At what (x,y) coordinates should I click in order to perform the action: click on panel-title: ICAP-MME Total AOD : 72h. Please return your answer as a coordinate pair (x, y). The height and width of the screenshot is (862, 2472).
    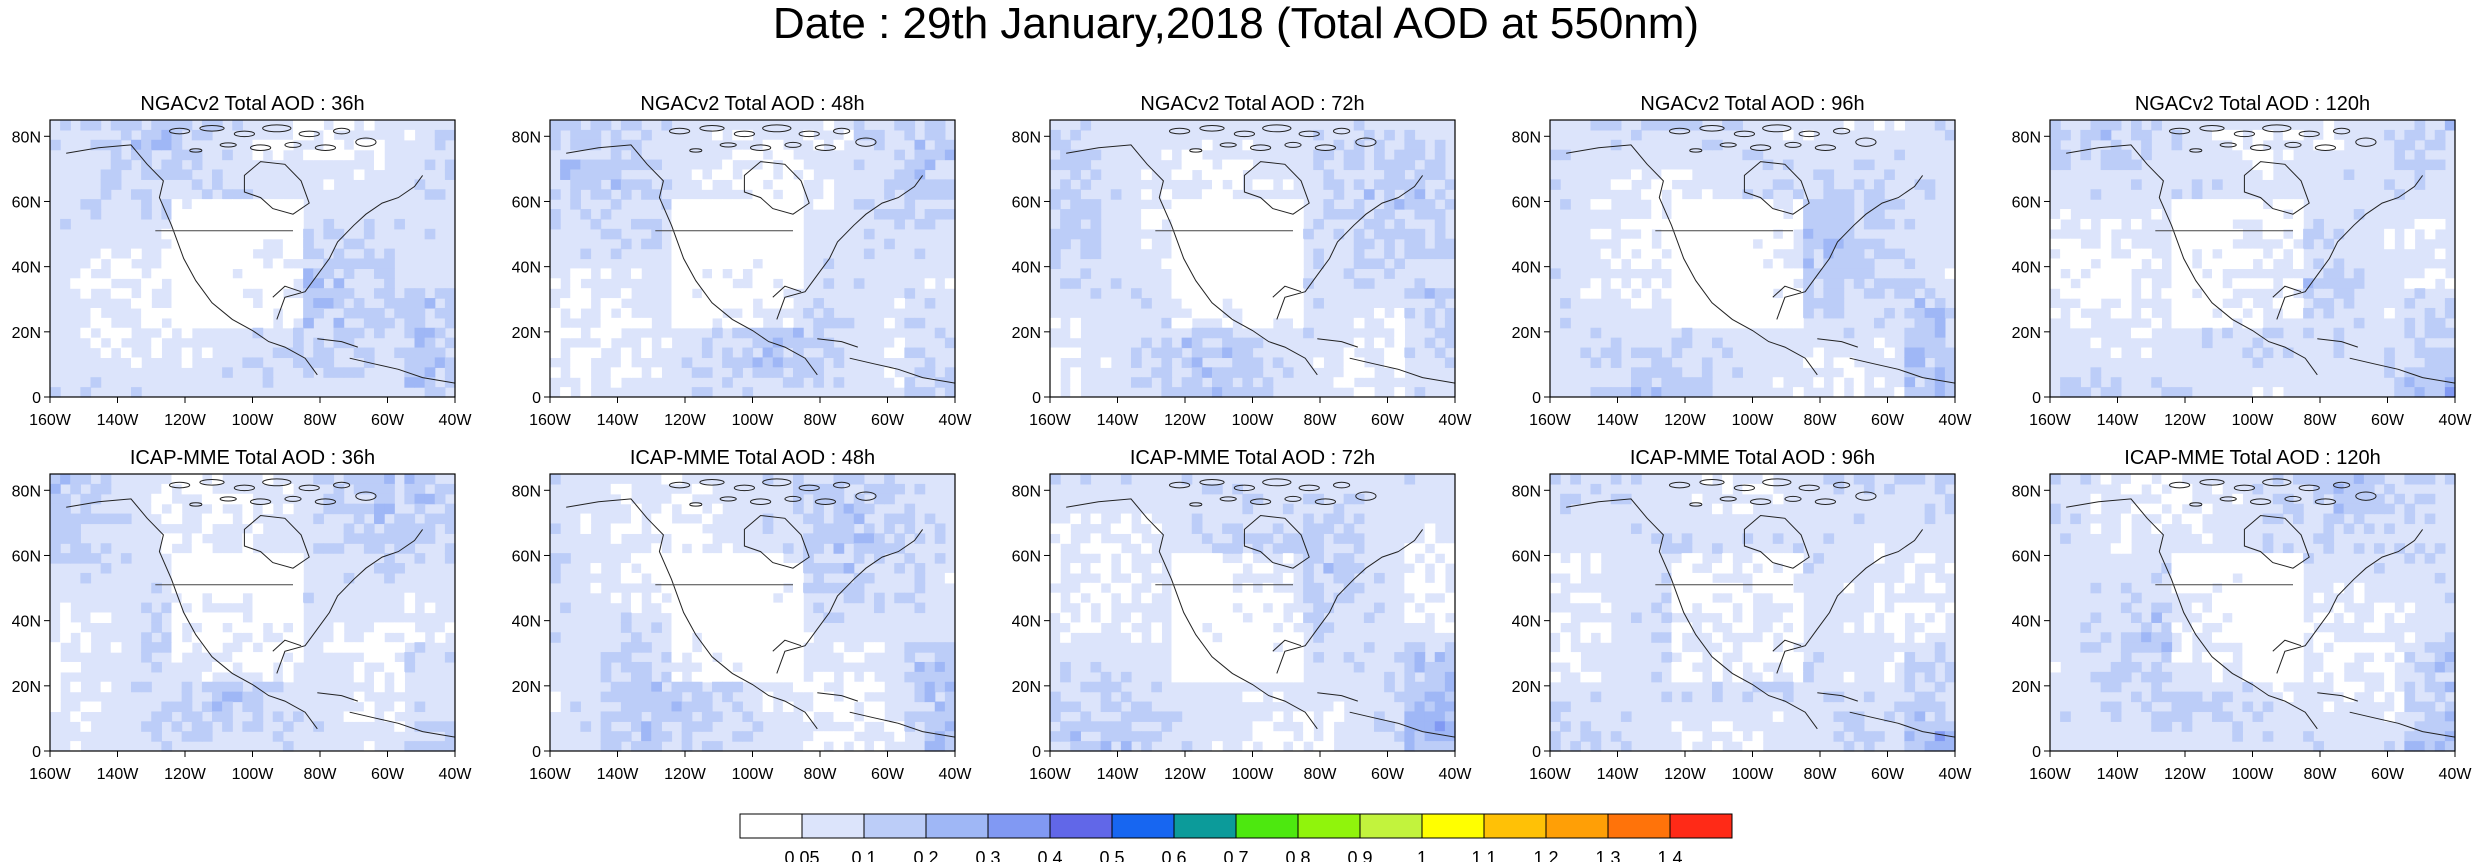
    Looking at the image, I should click on (1252, 458).